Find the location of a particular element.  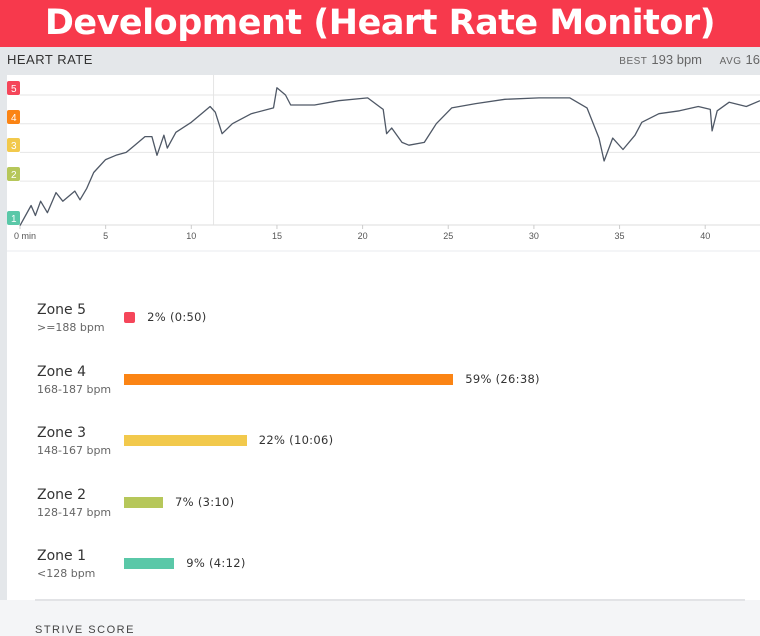

zone-range: <128 bpm is located at coordinates (66, 573).